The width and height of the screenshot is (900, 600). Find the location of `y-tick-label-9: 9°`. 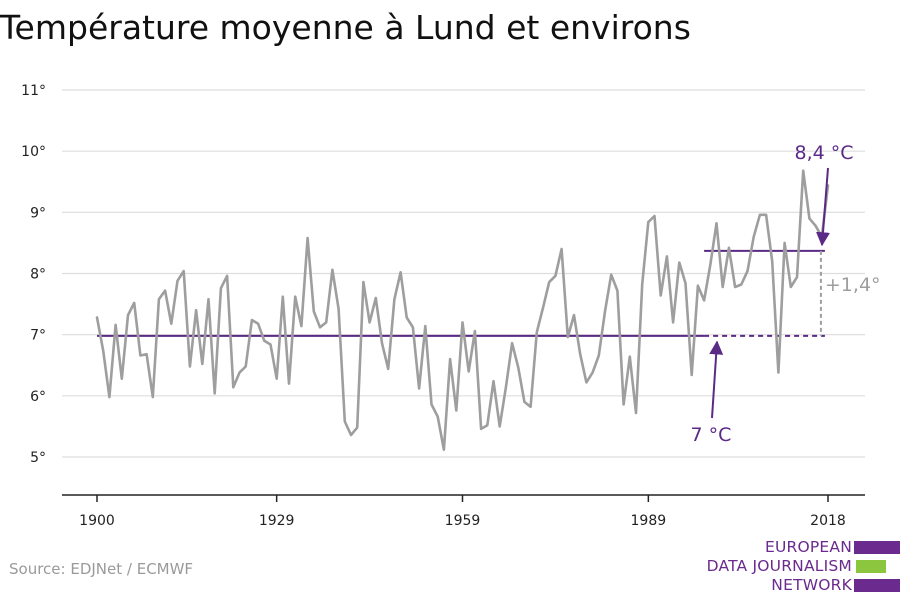

y-tick-label-9: 9° is located at coordinates (38, 213).